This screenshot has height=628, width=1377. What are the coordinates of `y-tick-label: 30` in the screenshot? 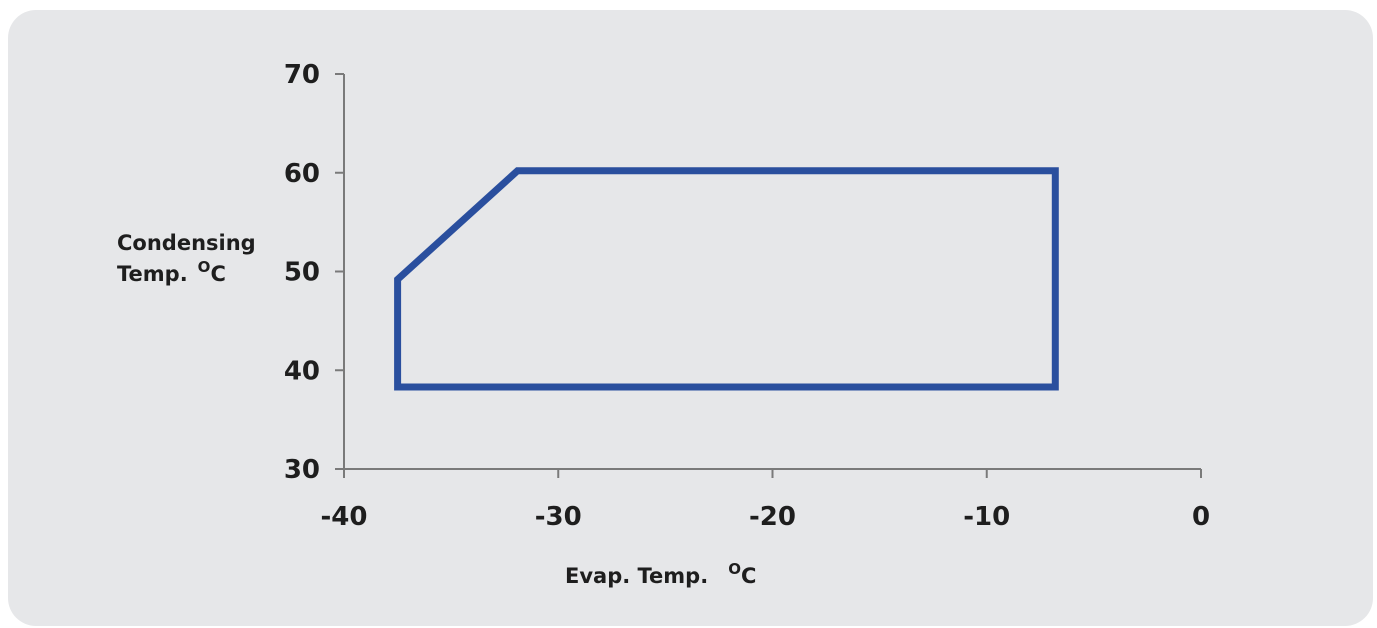 It's located at (302, 470).